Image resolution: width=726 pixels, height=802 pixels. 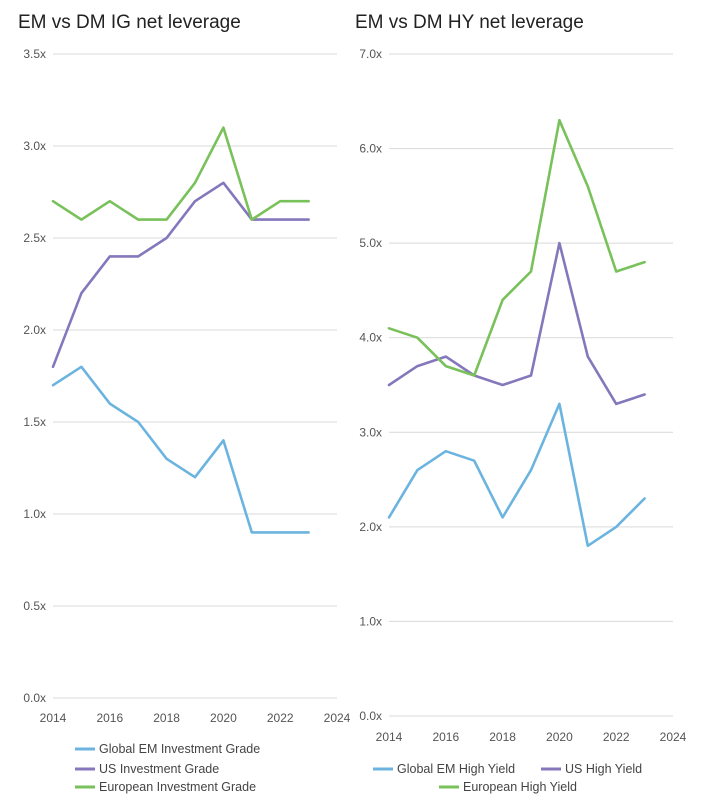 I want to click on legend-label: Global EM High Yield, so click(x=456, y=769).